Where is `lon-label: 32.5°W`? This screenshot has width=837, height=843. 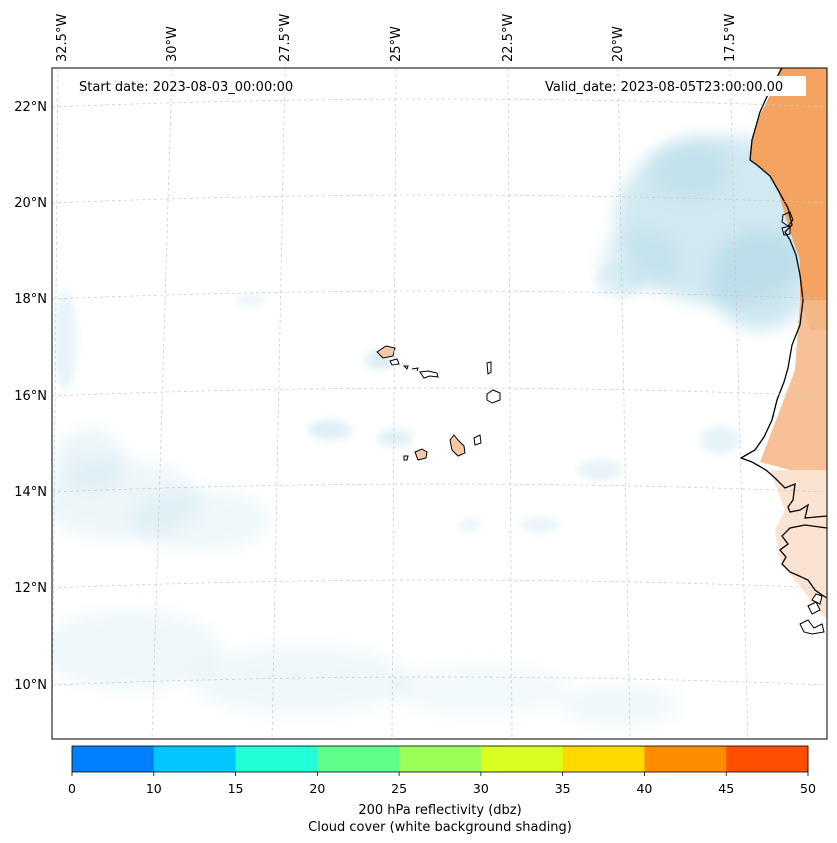 lon-label: 32.5°W is located at coordinates (62, 38).